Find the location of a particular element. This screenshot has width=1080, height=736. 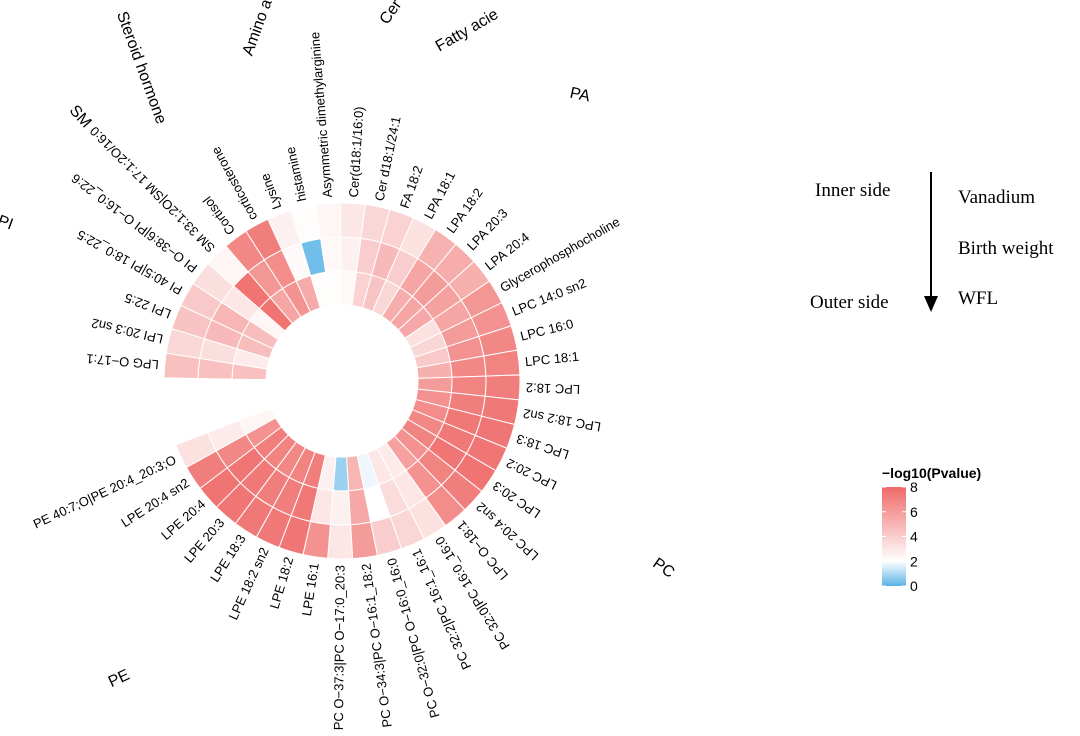

group-label-pi: PI is located at coordinates (7, 222).